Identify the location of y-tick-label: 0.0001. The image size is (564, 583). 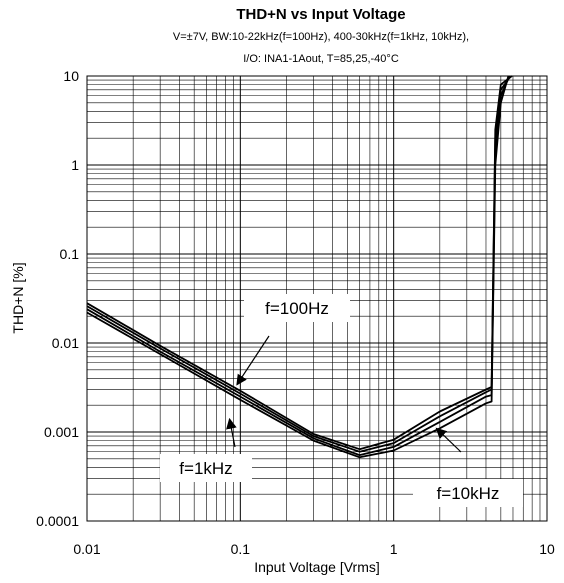
(57, 521).